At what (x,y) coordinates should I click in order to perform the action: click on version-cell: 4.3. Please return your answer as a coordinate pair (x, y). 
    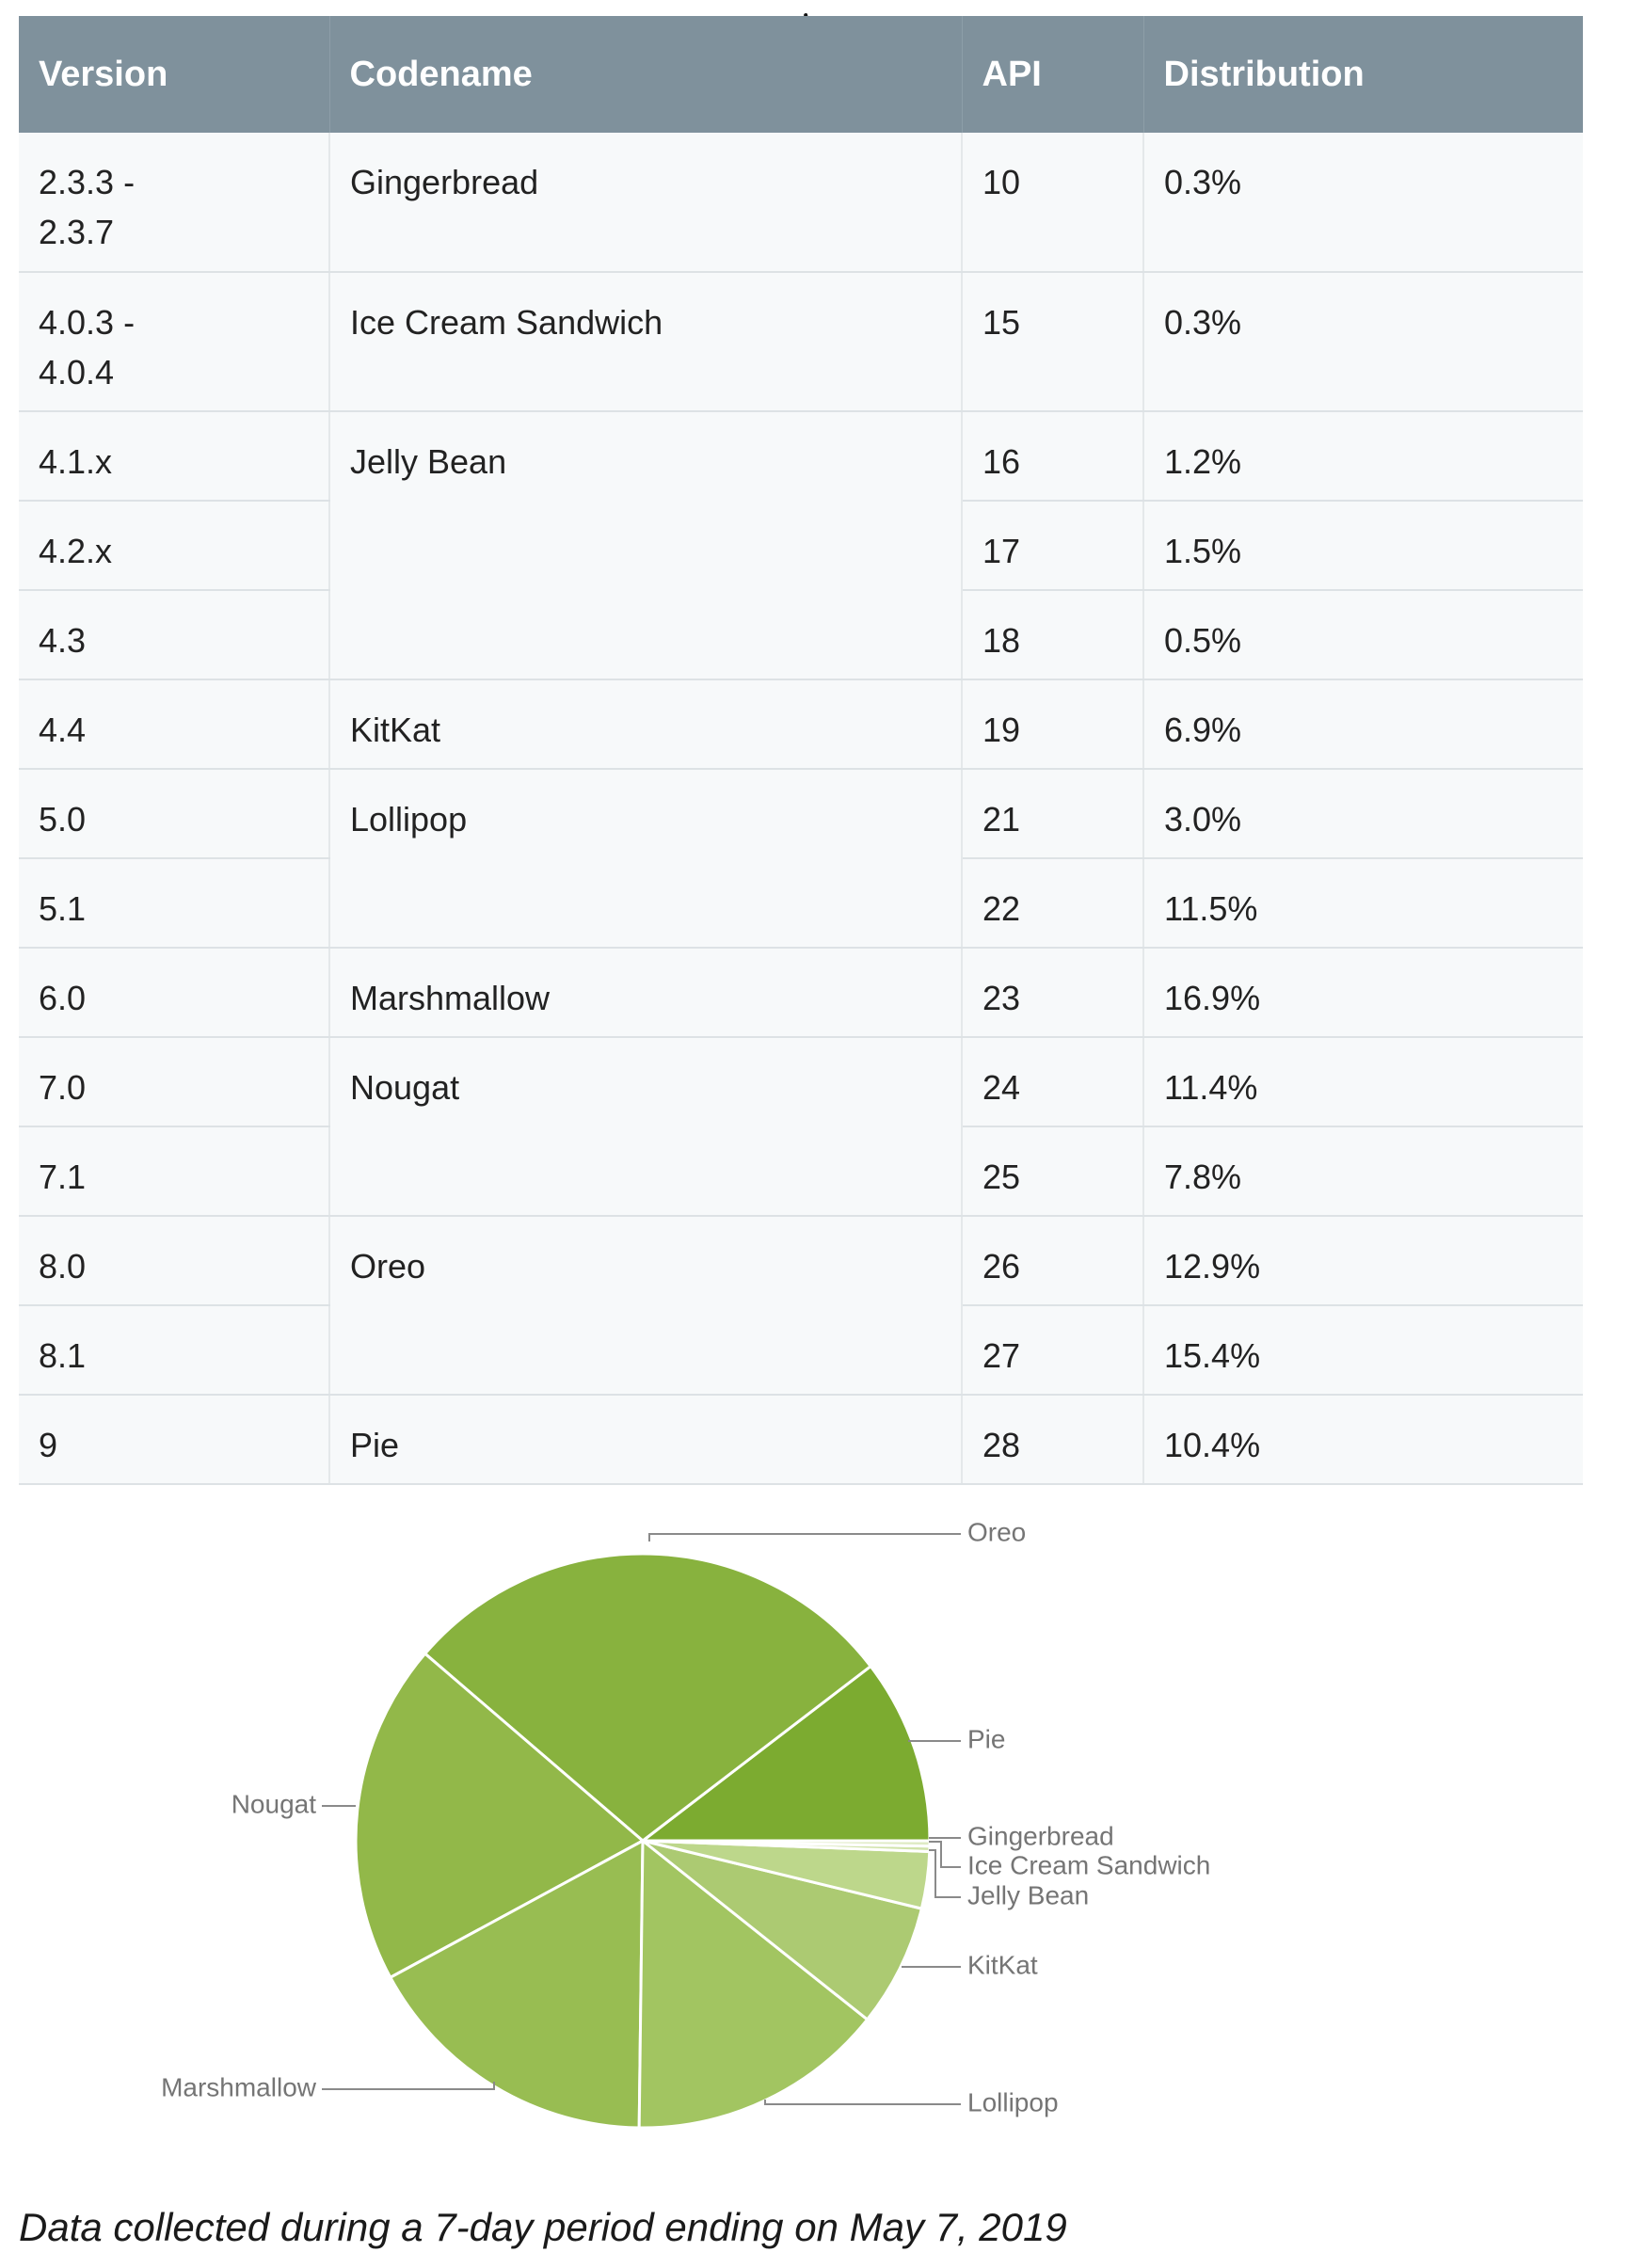
    Looking at the image, I should click on (175, 635).